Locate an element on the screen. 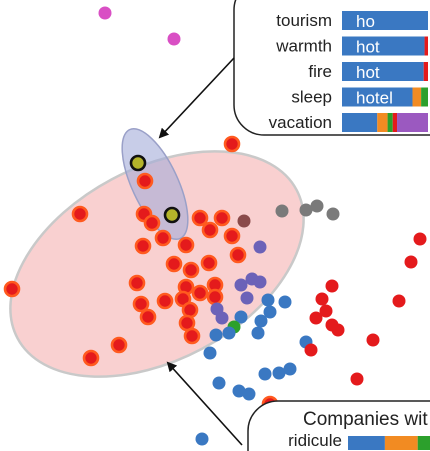 Image resolution: width=430 pixels, height=451 pixels. row-label: tourism is located at coordinates (304, 20).